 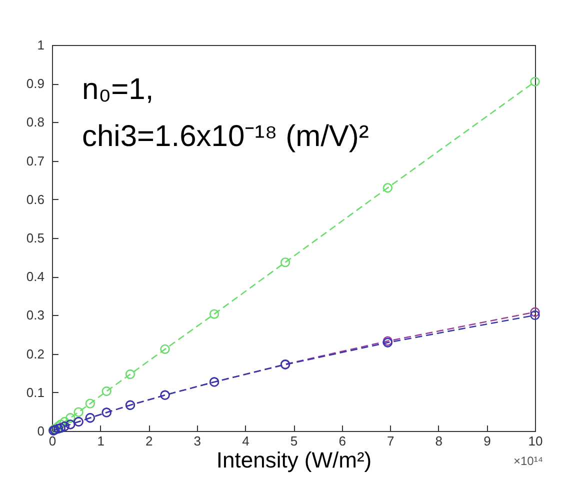 I want to click on text: ×10¹⁴, so click(x=528, y=461).